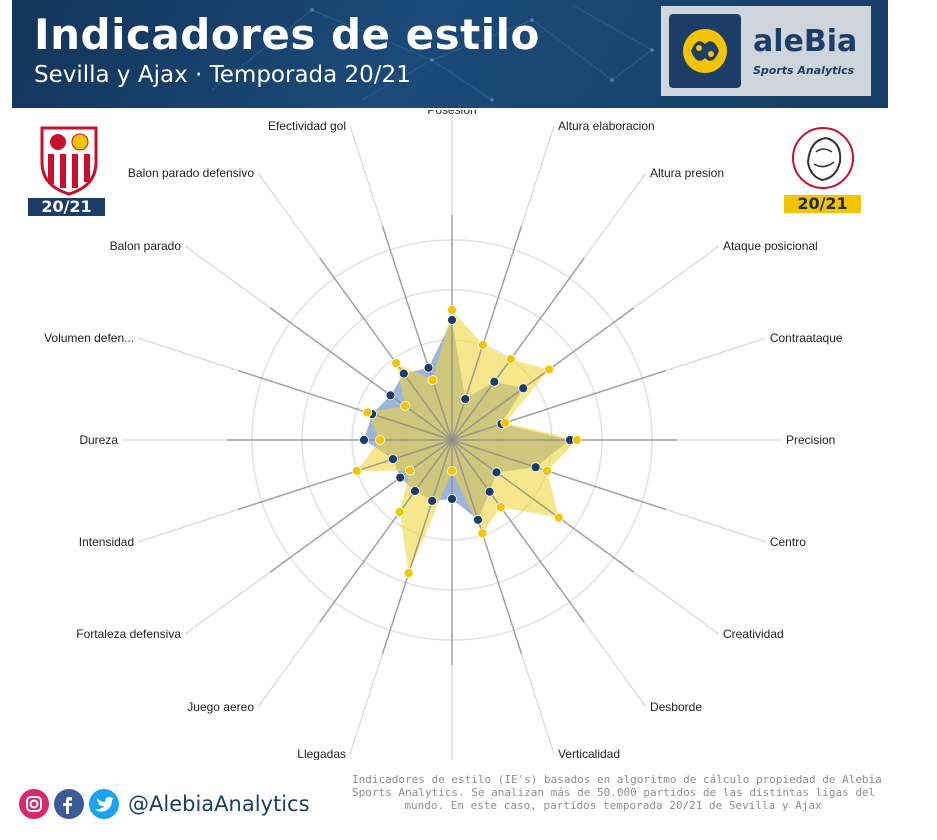 The height and width of the screenshot is (840, 937). What do you see at coordinates (606, 126) in the screenshot?
I see `axis-label: Altura elaboracion` at bounding box center [606, 126].